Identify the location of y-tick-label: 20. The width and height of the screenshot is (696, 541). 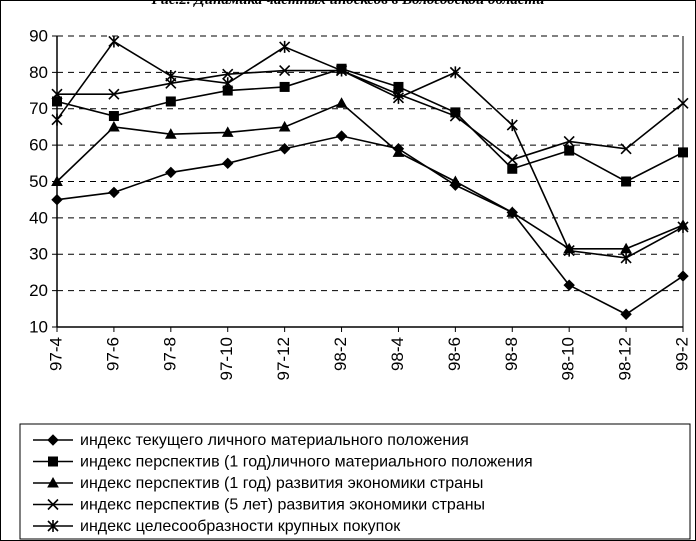
(38, 290).